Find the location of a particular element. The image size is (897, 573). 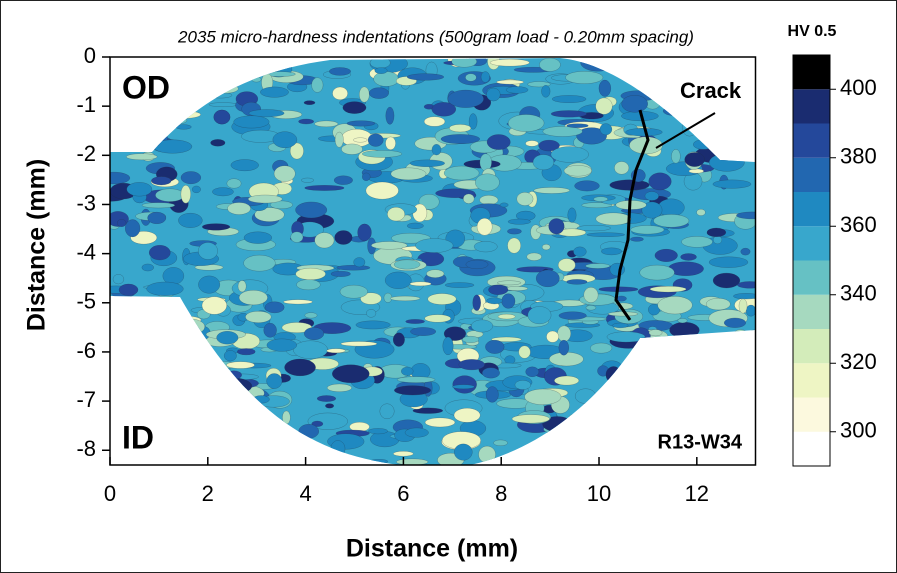

y-axis-label: Distance (mm) is located at coordinates (37, 245).